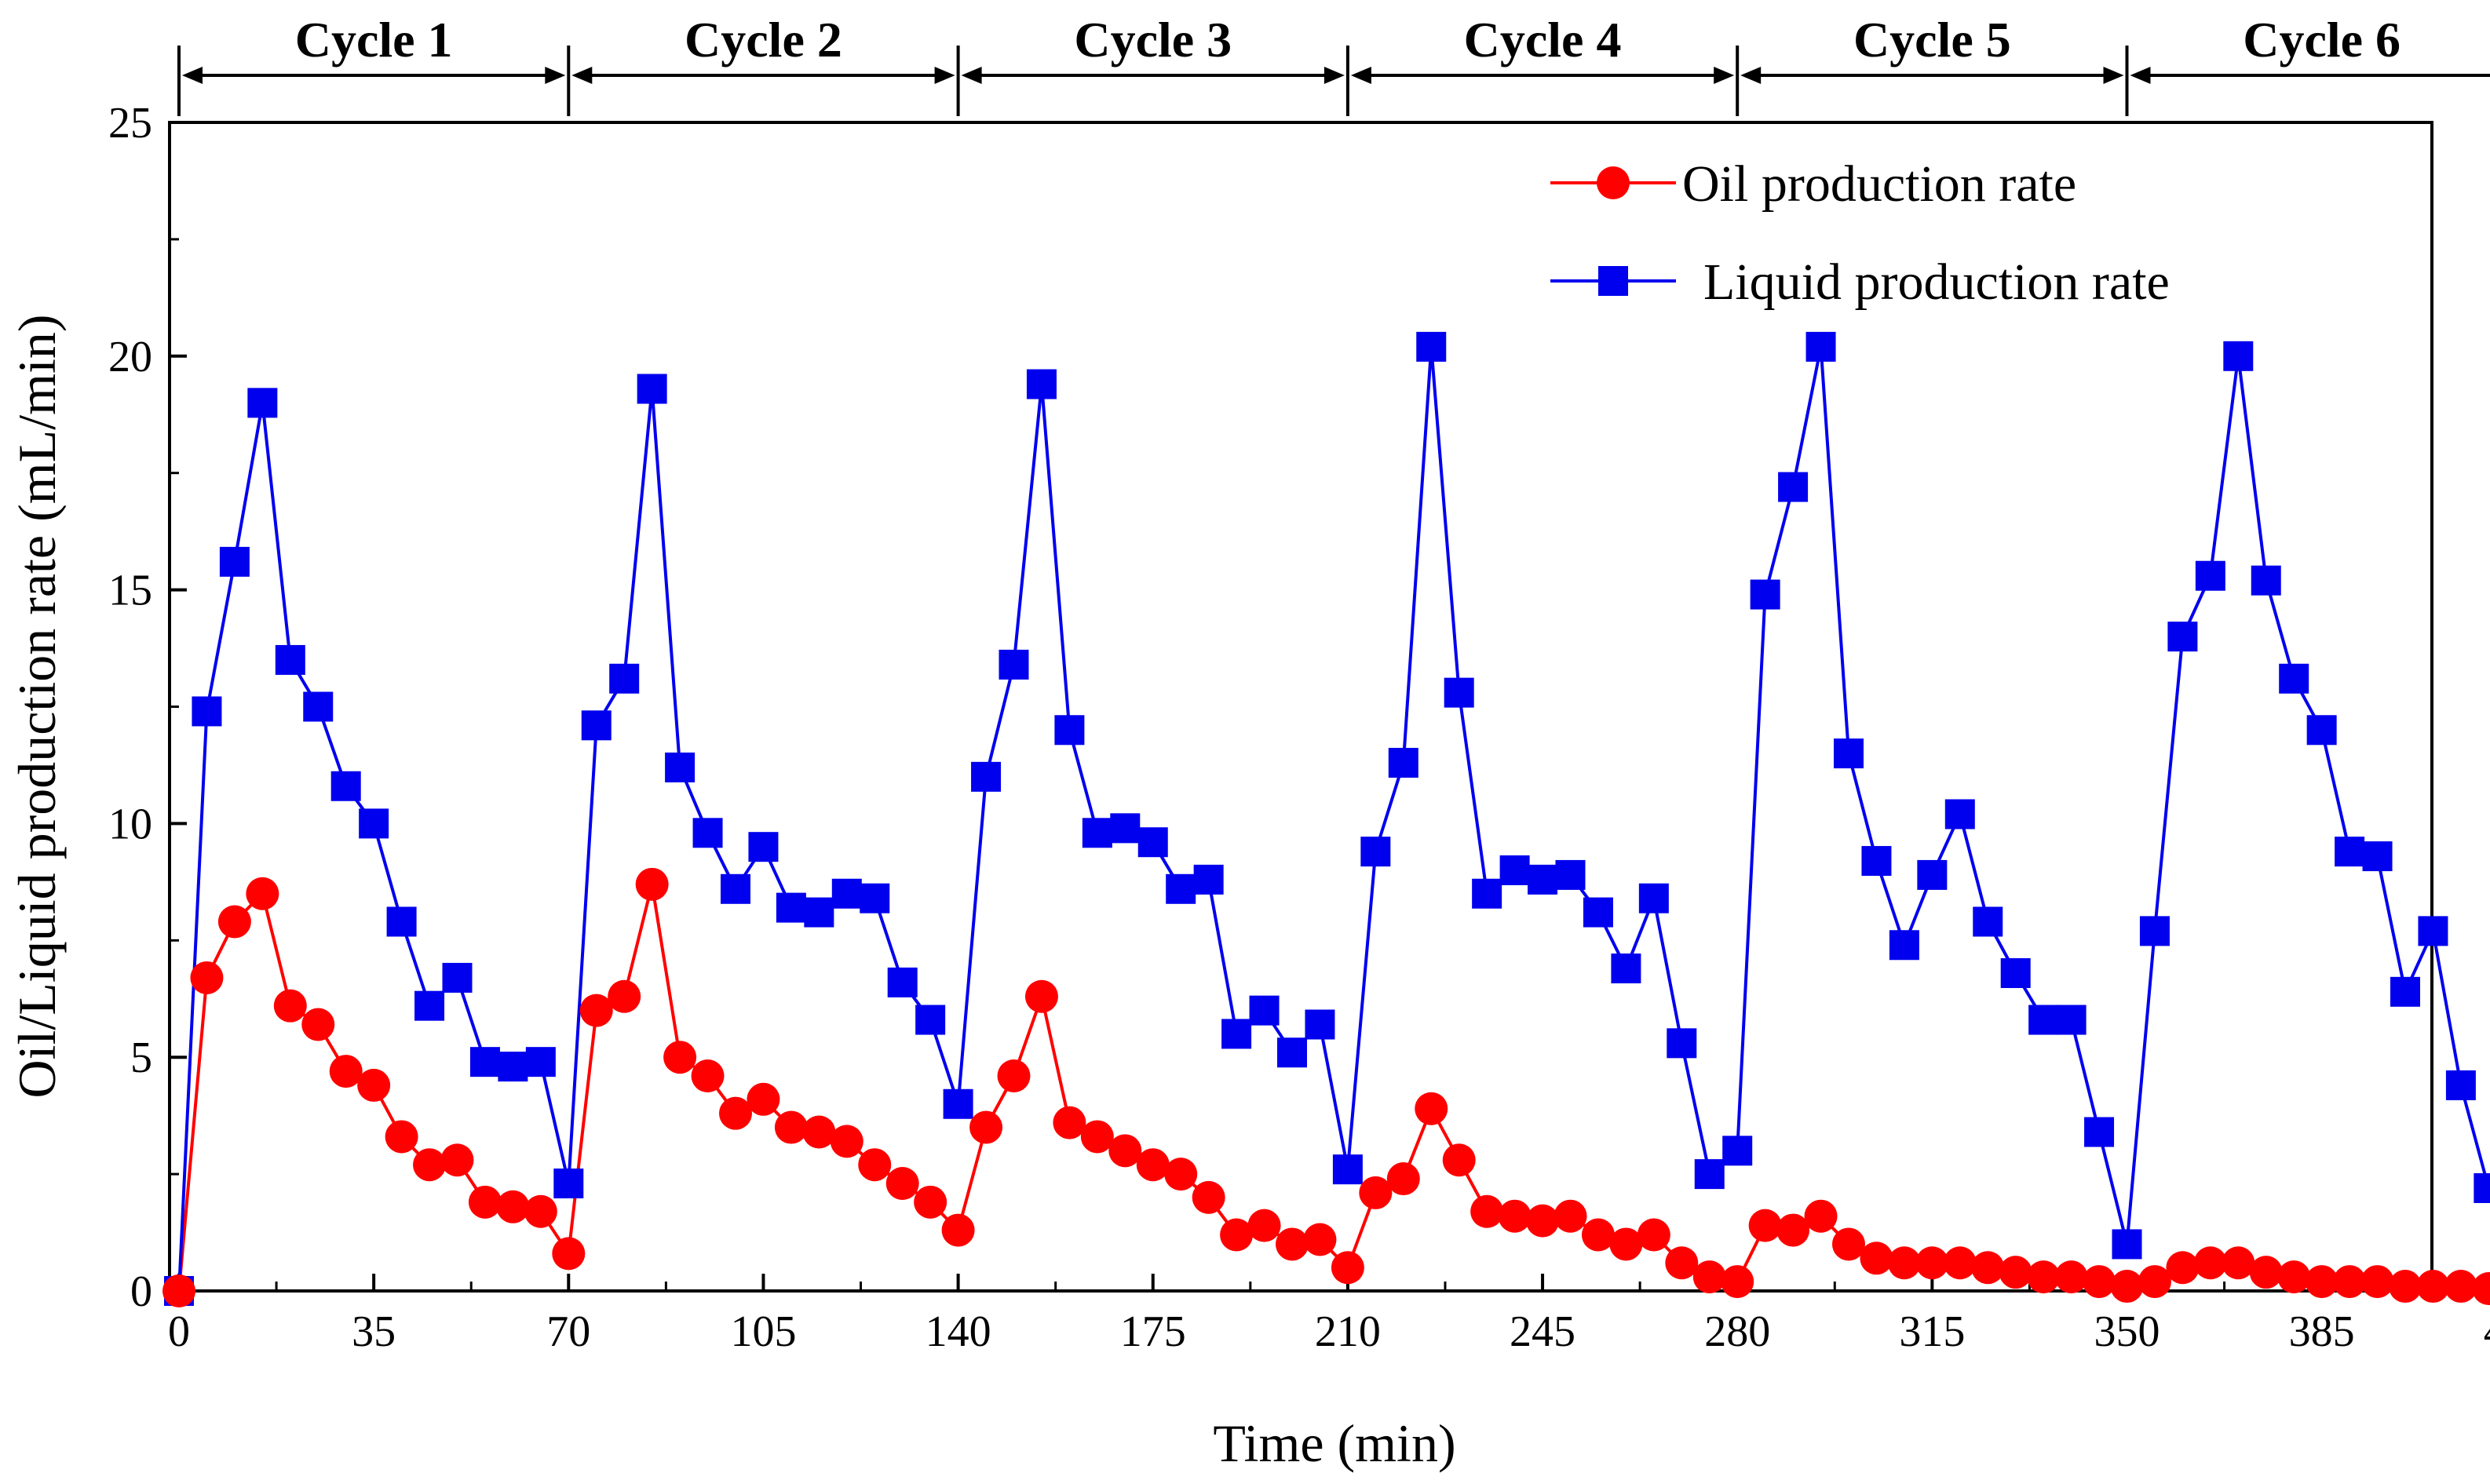  What do you see at coordinates (2322, 1331) in the screenshot?
I see `x-tick-label: 385` at bounding box center [2322, 1331].